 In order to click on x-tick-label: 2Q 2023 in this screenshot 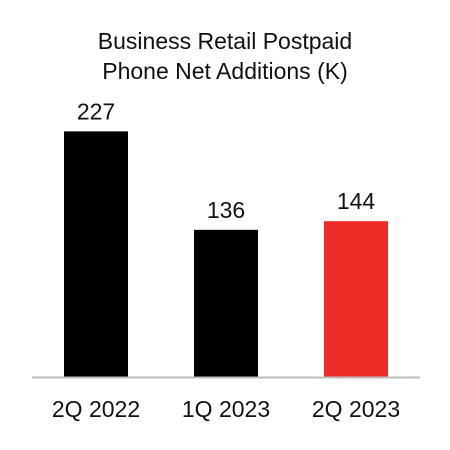, I will do `click(356, 409)`.